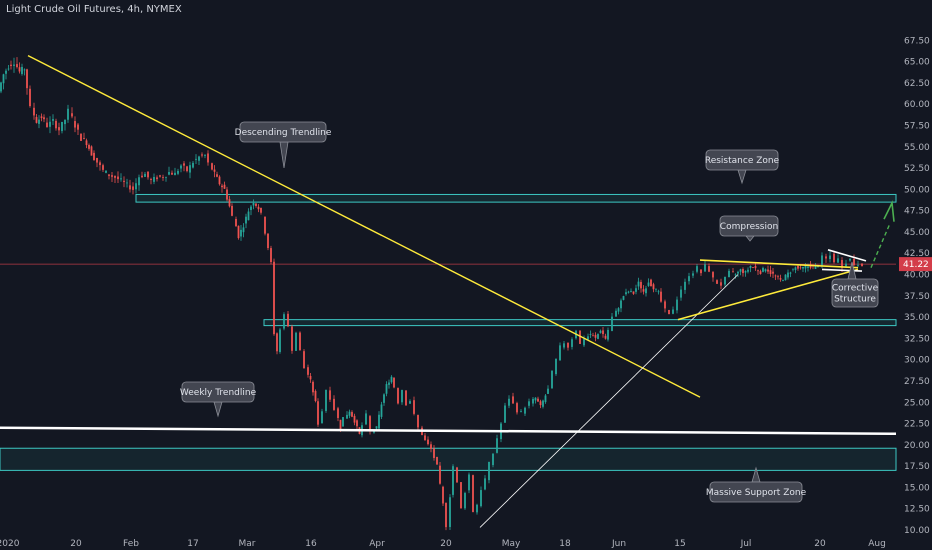 This screenshot has width=932, height=550. Describe the element at coordinates (756, 484) in the screenshot. I see `callout-5: Massive Support Zone` at that location.